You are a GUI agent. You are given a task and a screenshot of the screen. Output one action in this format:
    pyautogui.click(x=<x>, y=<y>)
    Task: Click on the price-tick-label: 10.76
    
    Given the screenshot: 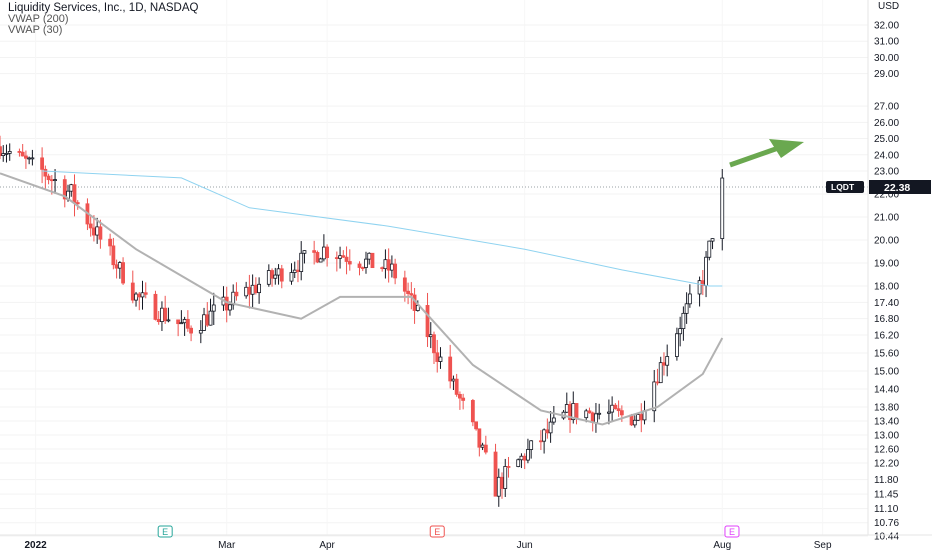 What is the action you would take?
    pyautogui.click(x=886, y=523)
    